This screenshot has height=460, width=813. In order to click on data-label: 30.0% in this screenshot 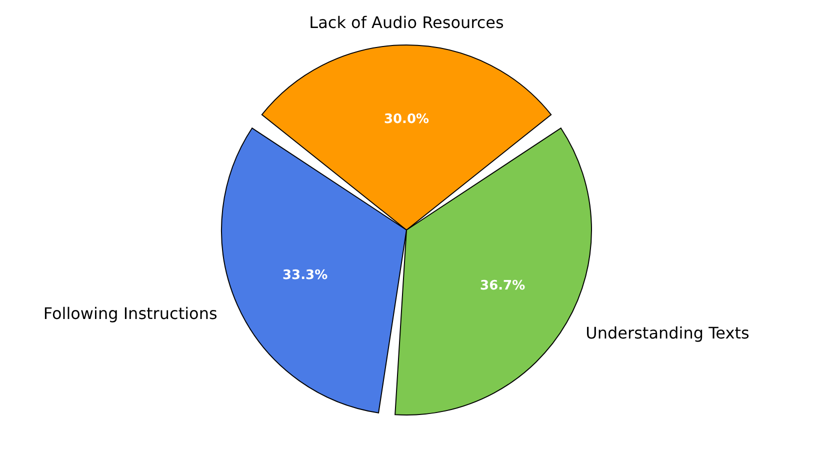, I will do `click(407, 119)`.